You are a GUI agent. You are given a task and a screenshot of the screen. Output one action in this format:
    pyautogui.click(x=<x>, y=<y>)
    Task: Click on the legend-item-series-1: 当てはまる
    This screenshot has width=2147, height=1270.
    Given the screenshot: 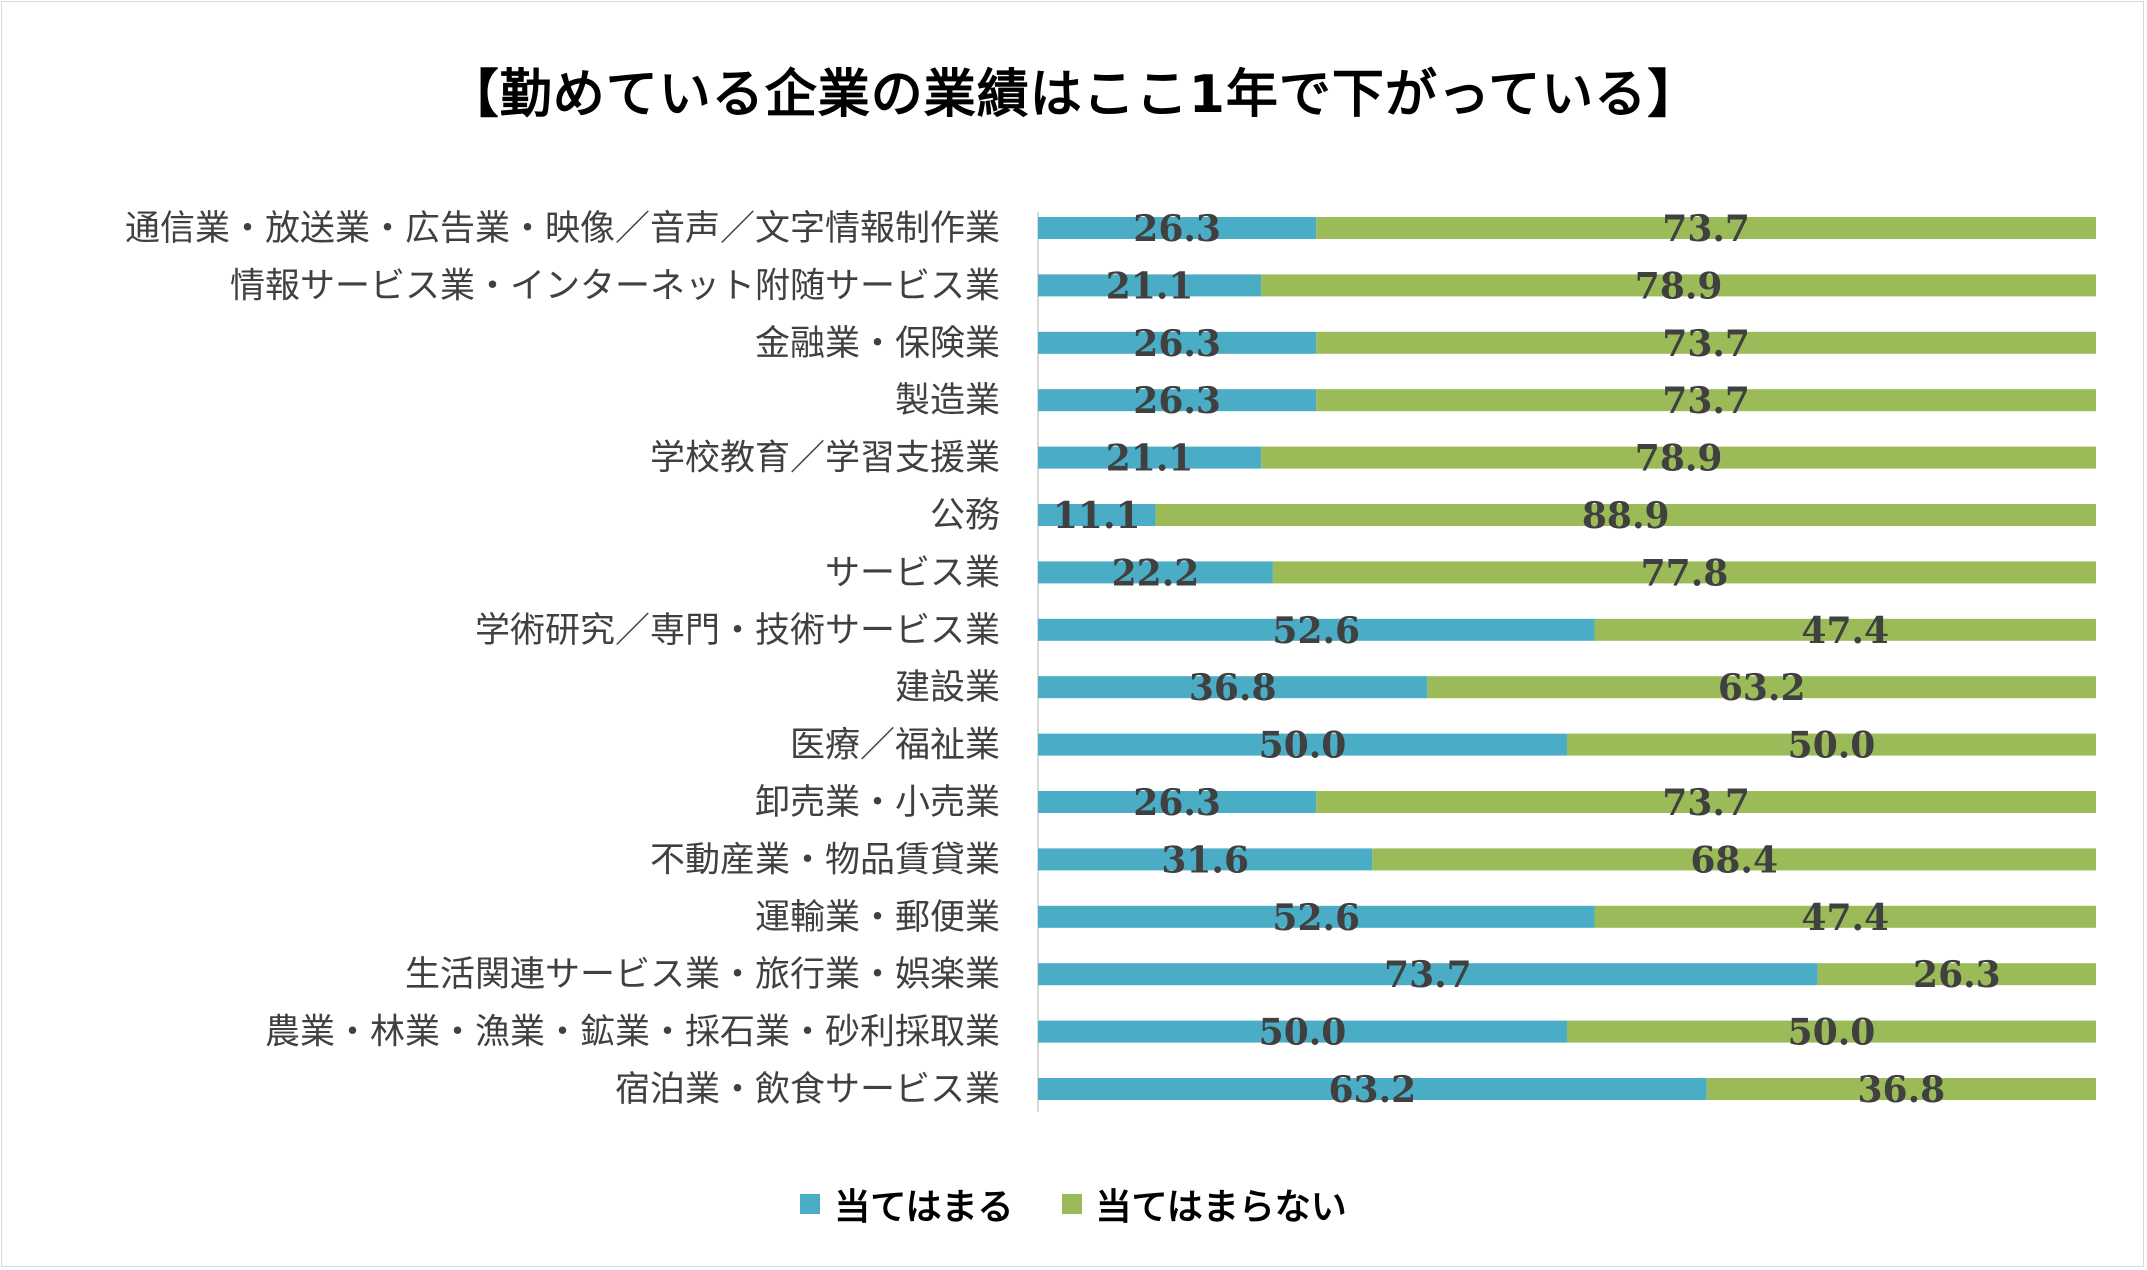 What is the action you would take?
    pyautogui.click(x=907, y=1204)
    